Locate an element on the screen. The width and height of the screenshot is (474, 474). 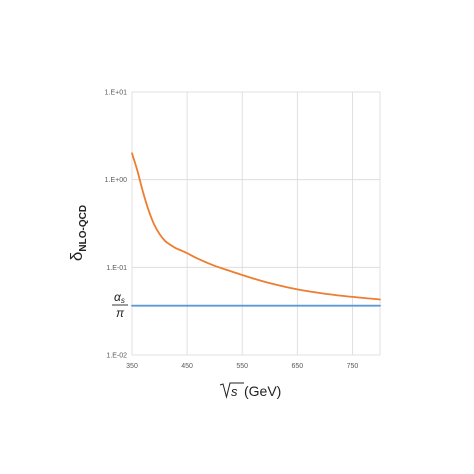
annotation-denominator: π is located at coordinates (120, 313).